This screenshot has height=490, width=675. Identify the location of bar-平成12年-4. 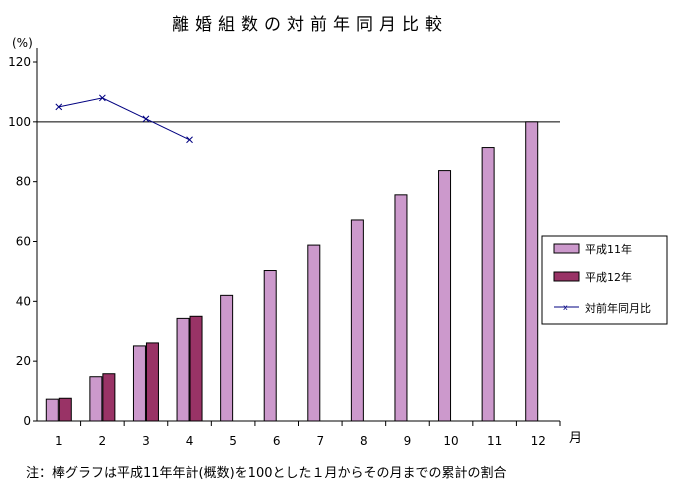
(196, 368).